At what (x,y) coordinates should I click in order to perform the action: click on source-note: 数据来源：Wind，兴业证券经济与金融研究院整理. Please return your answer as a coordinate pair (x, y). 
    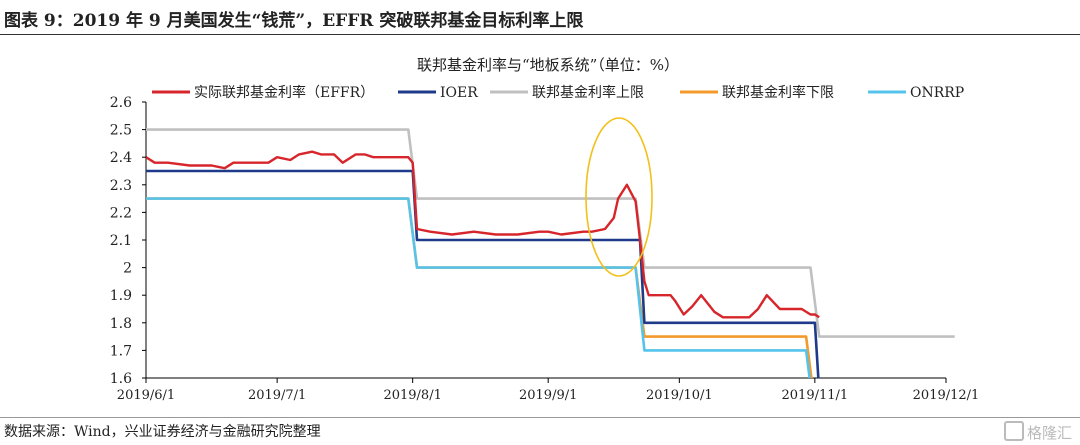
    Looking at the image, I should click on (162, 432).